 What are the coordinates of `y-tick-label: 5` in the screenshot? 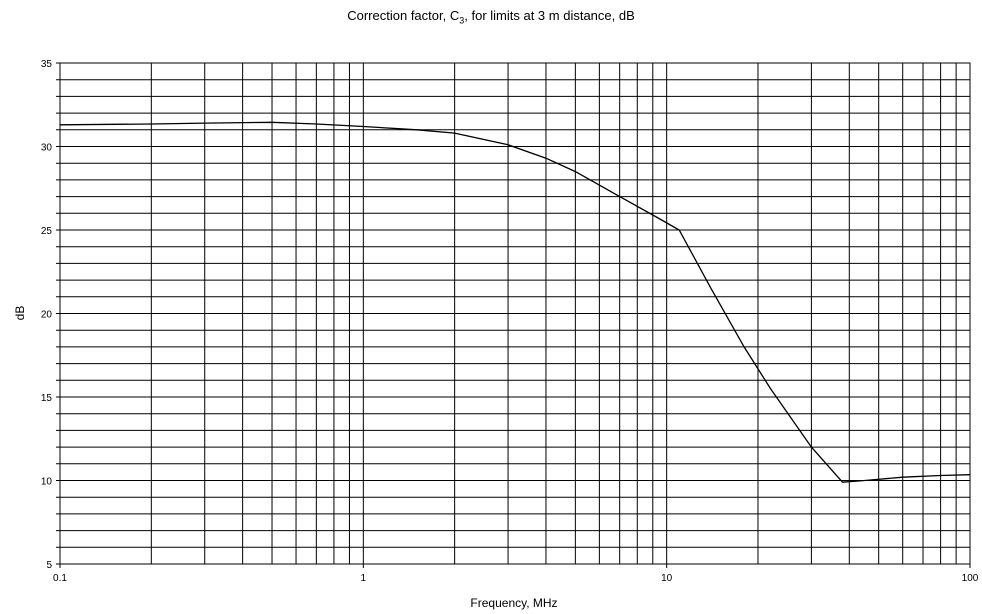 It's located at (49, 565).